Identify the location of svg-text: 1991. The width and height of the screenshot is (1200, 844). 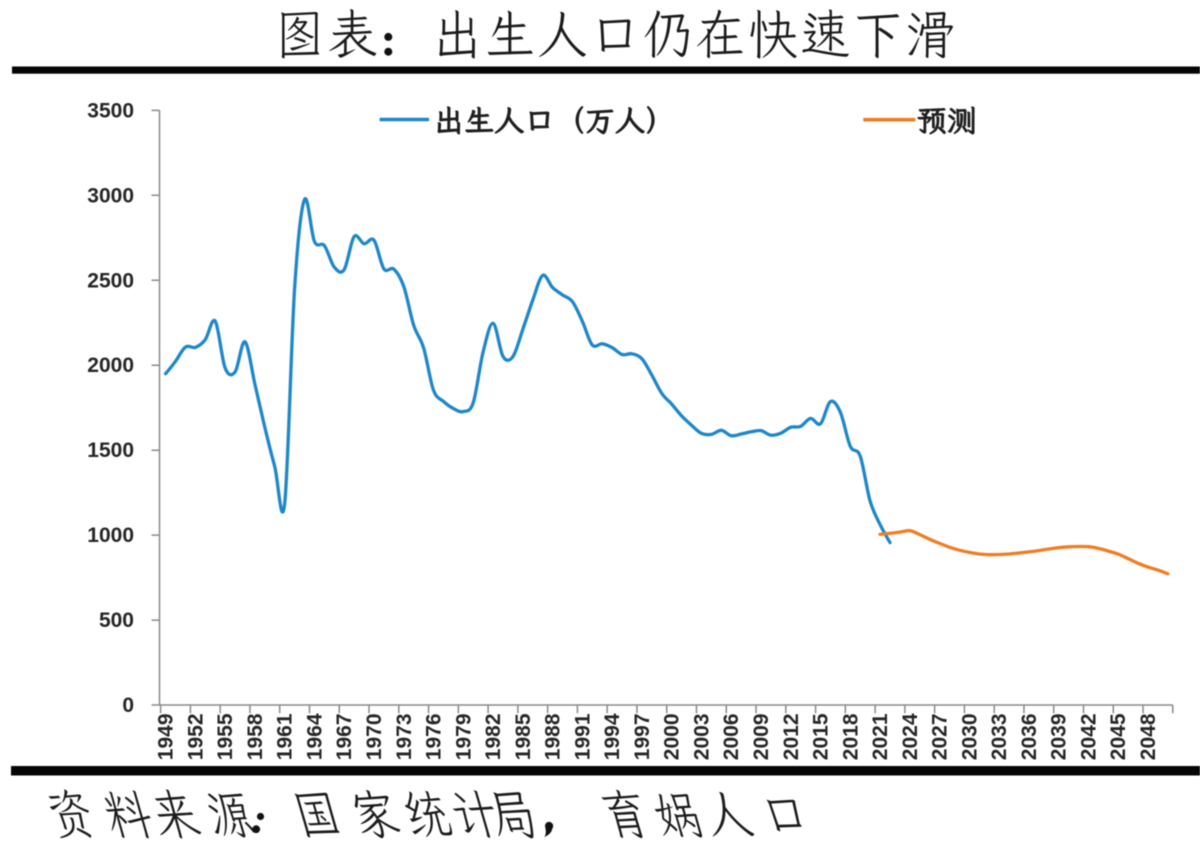
(582, 736).